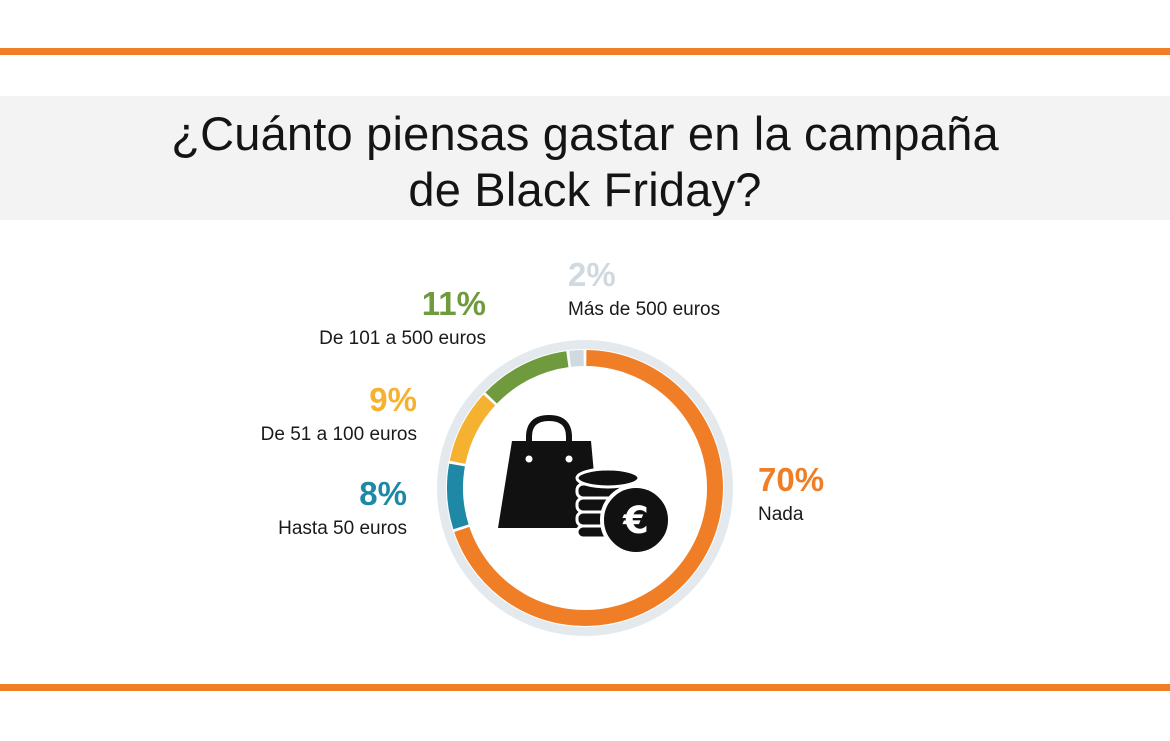 This screenshot has height=741, width=1170. What do you see at coordinates (592, 274) in the screenshot?
I see `slice-value-label: 2%` at bounding box center [592, 274].